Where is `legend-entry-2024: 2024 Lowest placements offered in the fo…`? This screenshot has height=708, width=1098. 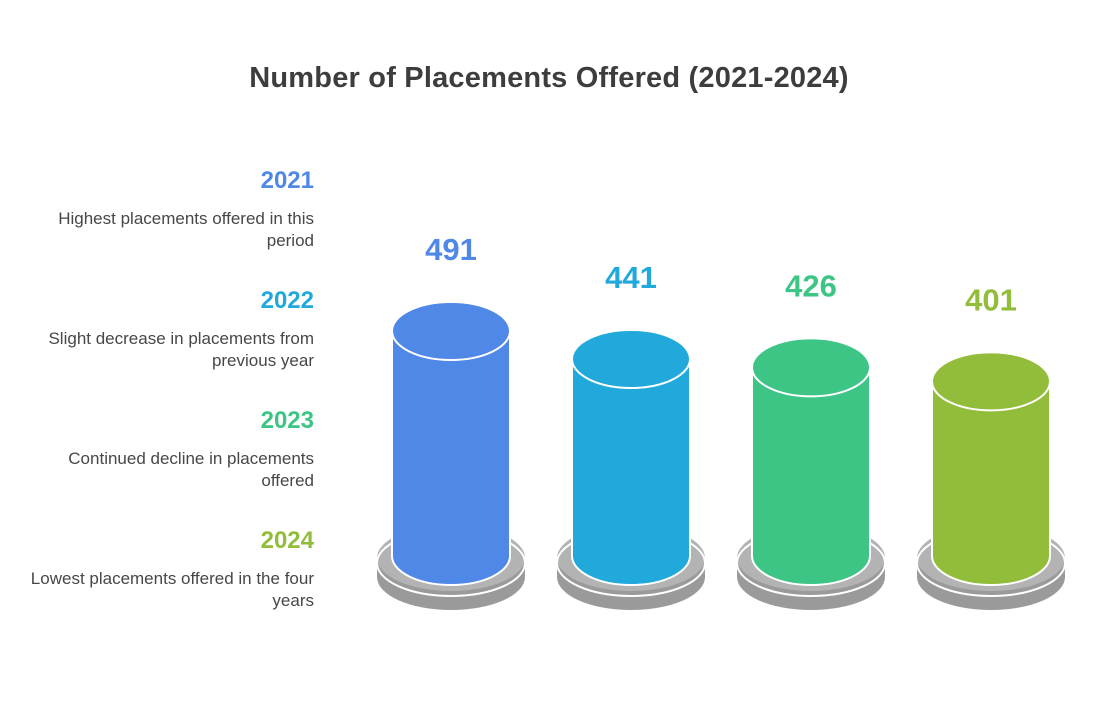 legend-entry-2024: 2024 Lowest placements offered in the fo… is located at coordinates (167, 586).